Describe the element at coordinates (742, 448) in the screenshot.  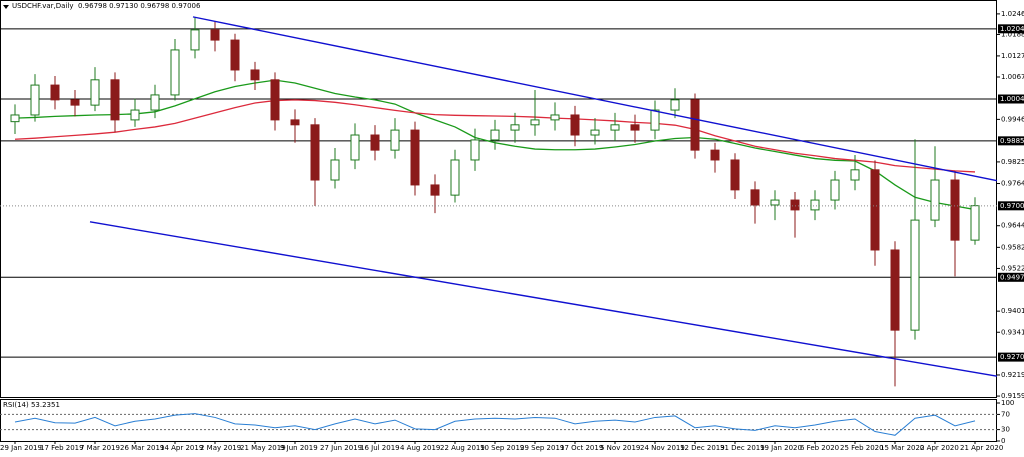
I see `x-tick-label: 31 Dec 2019` at that location.